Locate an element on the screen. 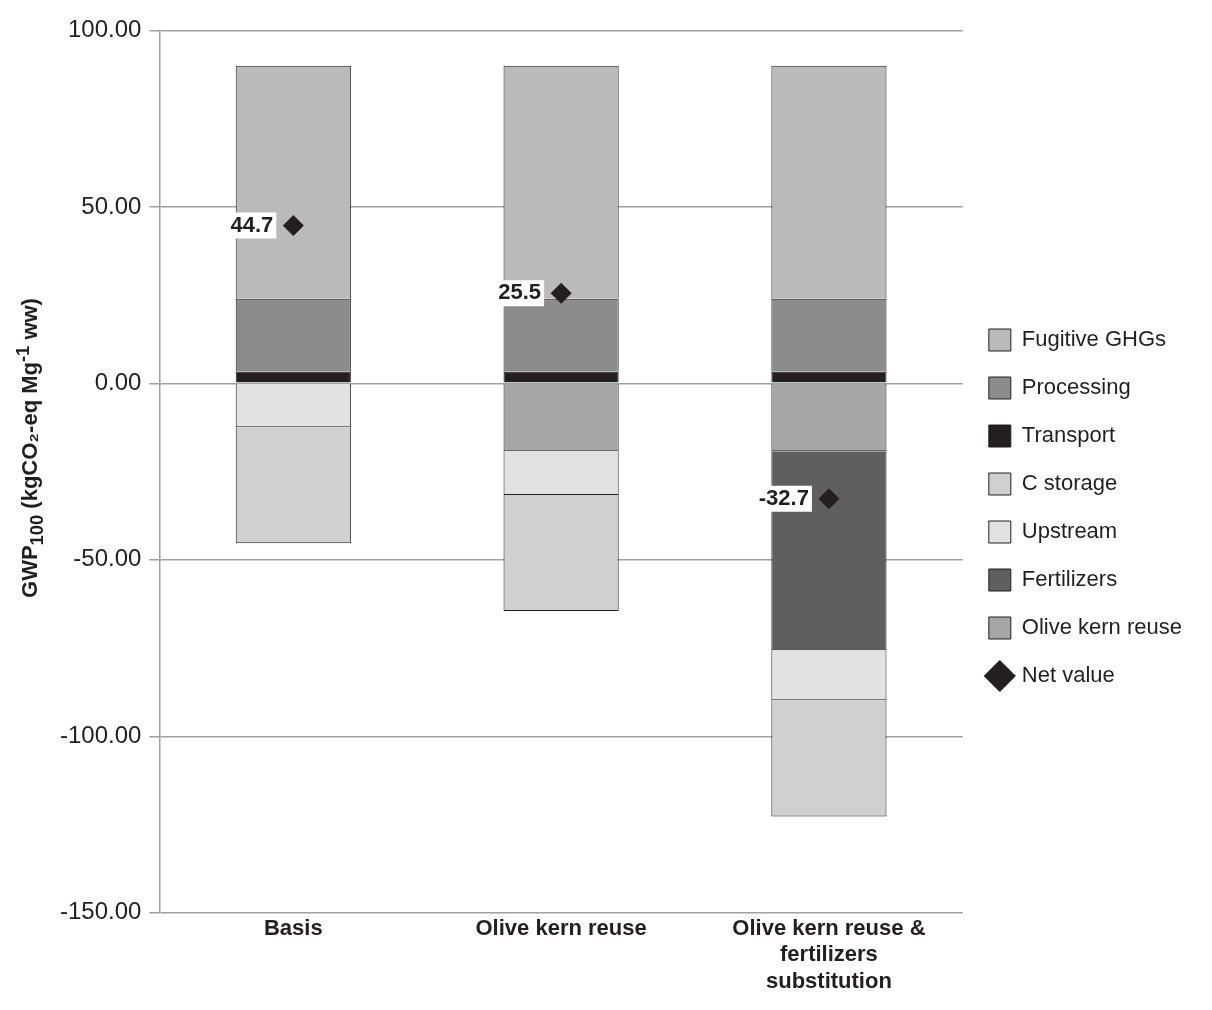 The height and width of the screenshot is (1010, 1212). y-tick-label: -150.00 is located at coordinates (100, 911).